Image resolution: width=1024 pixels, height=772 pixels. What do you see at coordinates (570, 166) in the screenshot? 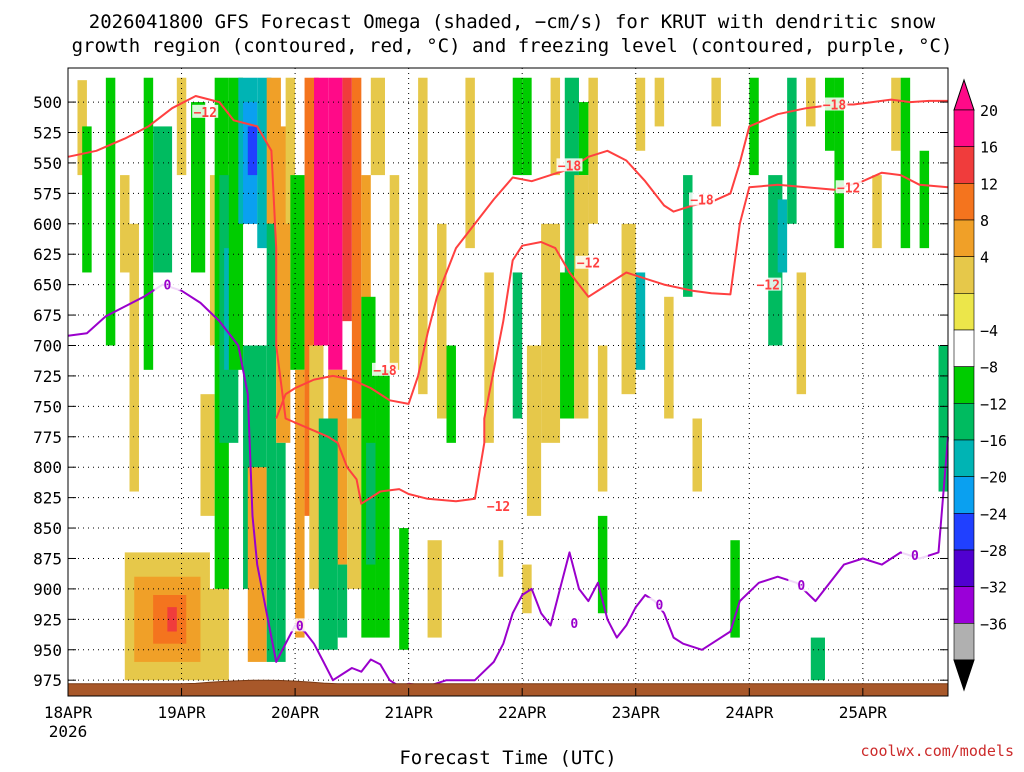
I see `contour-label-m18-a-text: −18` at bounding box center [570, 166].